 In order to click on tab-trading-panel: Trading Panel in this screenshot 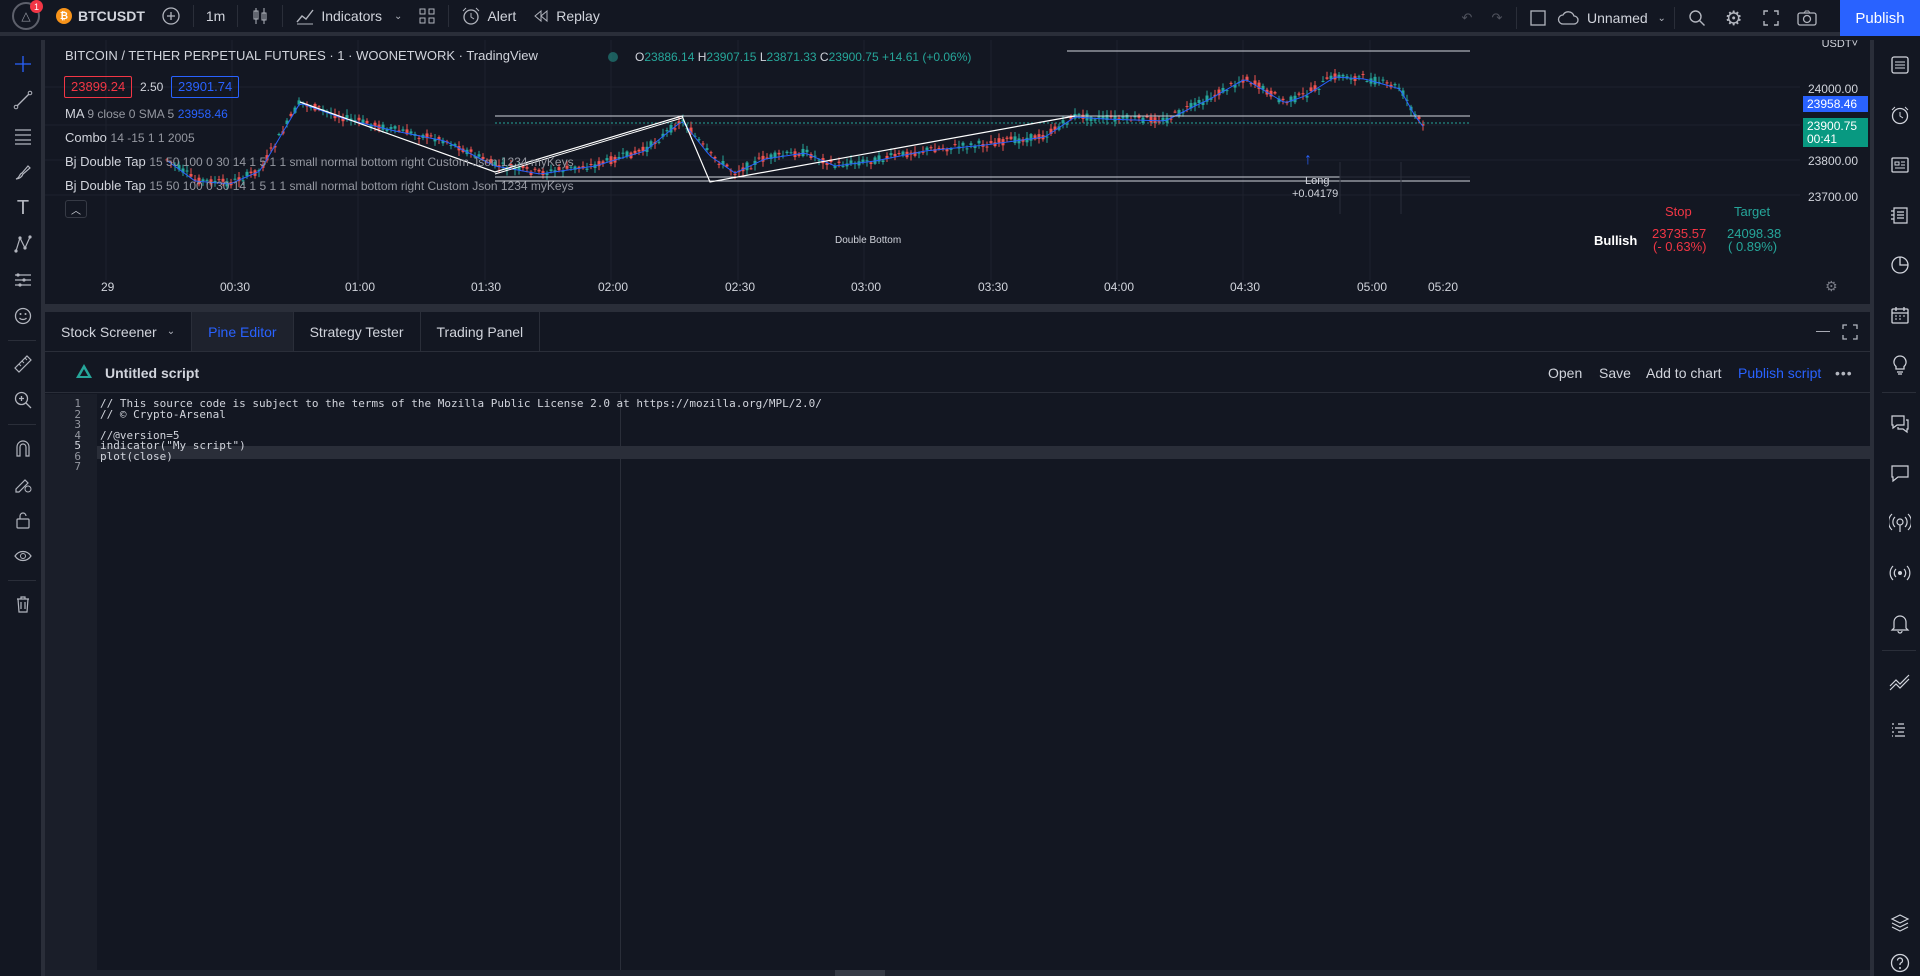, I will do `click(481, 331)`.